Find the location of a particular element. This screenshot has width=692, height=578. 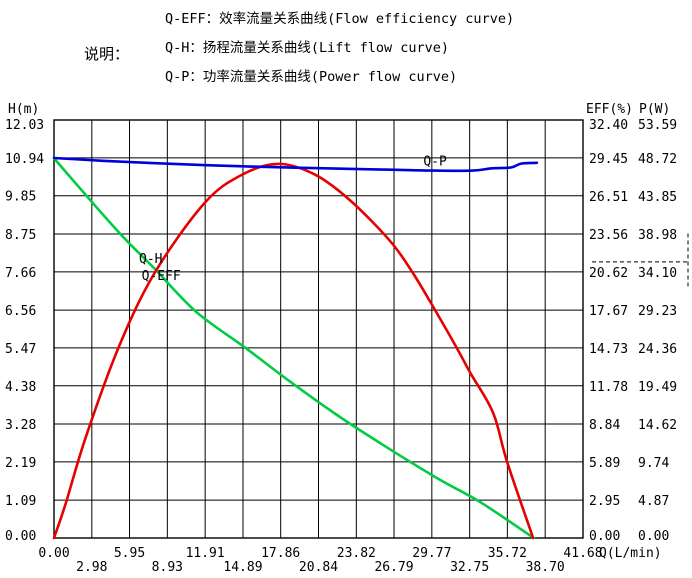

eff-tick-label: 11.78 is located at coordinates (608, 387).